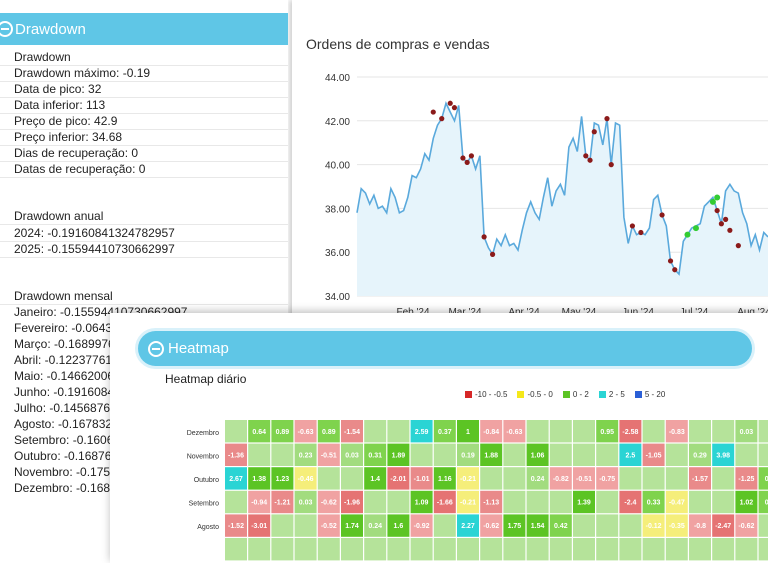 This screenshot has height=563, width=768. What do you see at coordinates (445, 348) in the screenshot?
I see `heatmap-header: Heatmap` at bounding box center [445, 348].